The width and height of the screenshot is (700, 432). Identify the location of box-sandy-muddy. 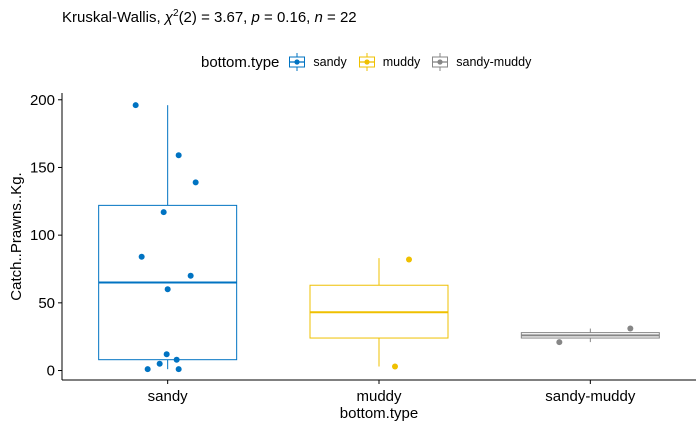
(590, 335).